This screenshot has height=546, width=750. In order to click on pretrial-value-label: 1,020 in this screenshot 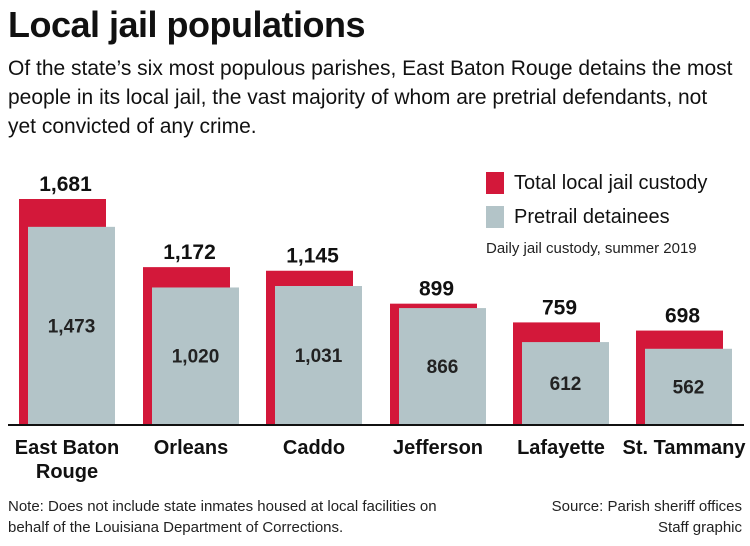, I will do `click(196, 357)`.